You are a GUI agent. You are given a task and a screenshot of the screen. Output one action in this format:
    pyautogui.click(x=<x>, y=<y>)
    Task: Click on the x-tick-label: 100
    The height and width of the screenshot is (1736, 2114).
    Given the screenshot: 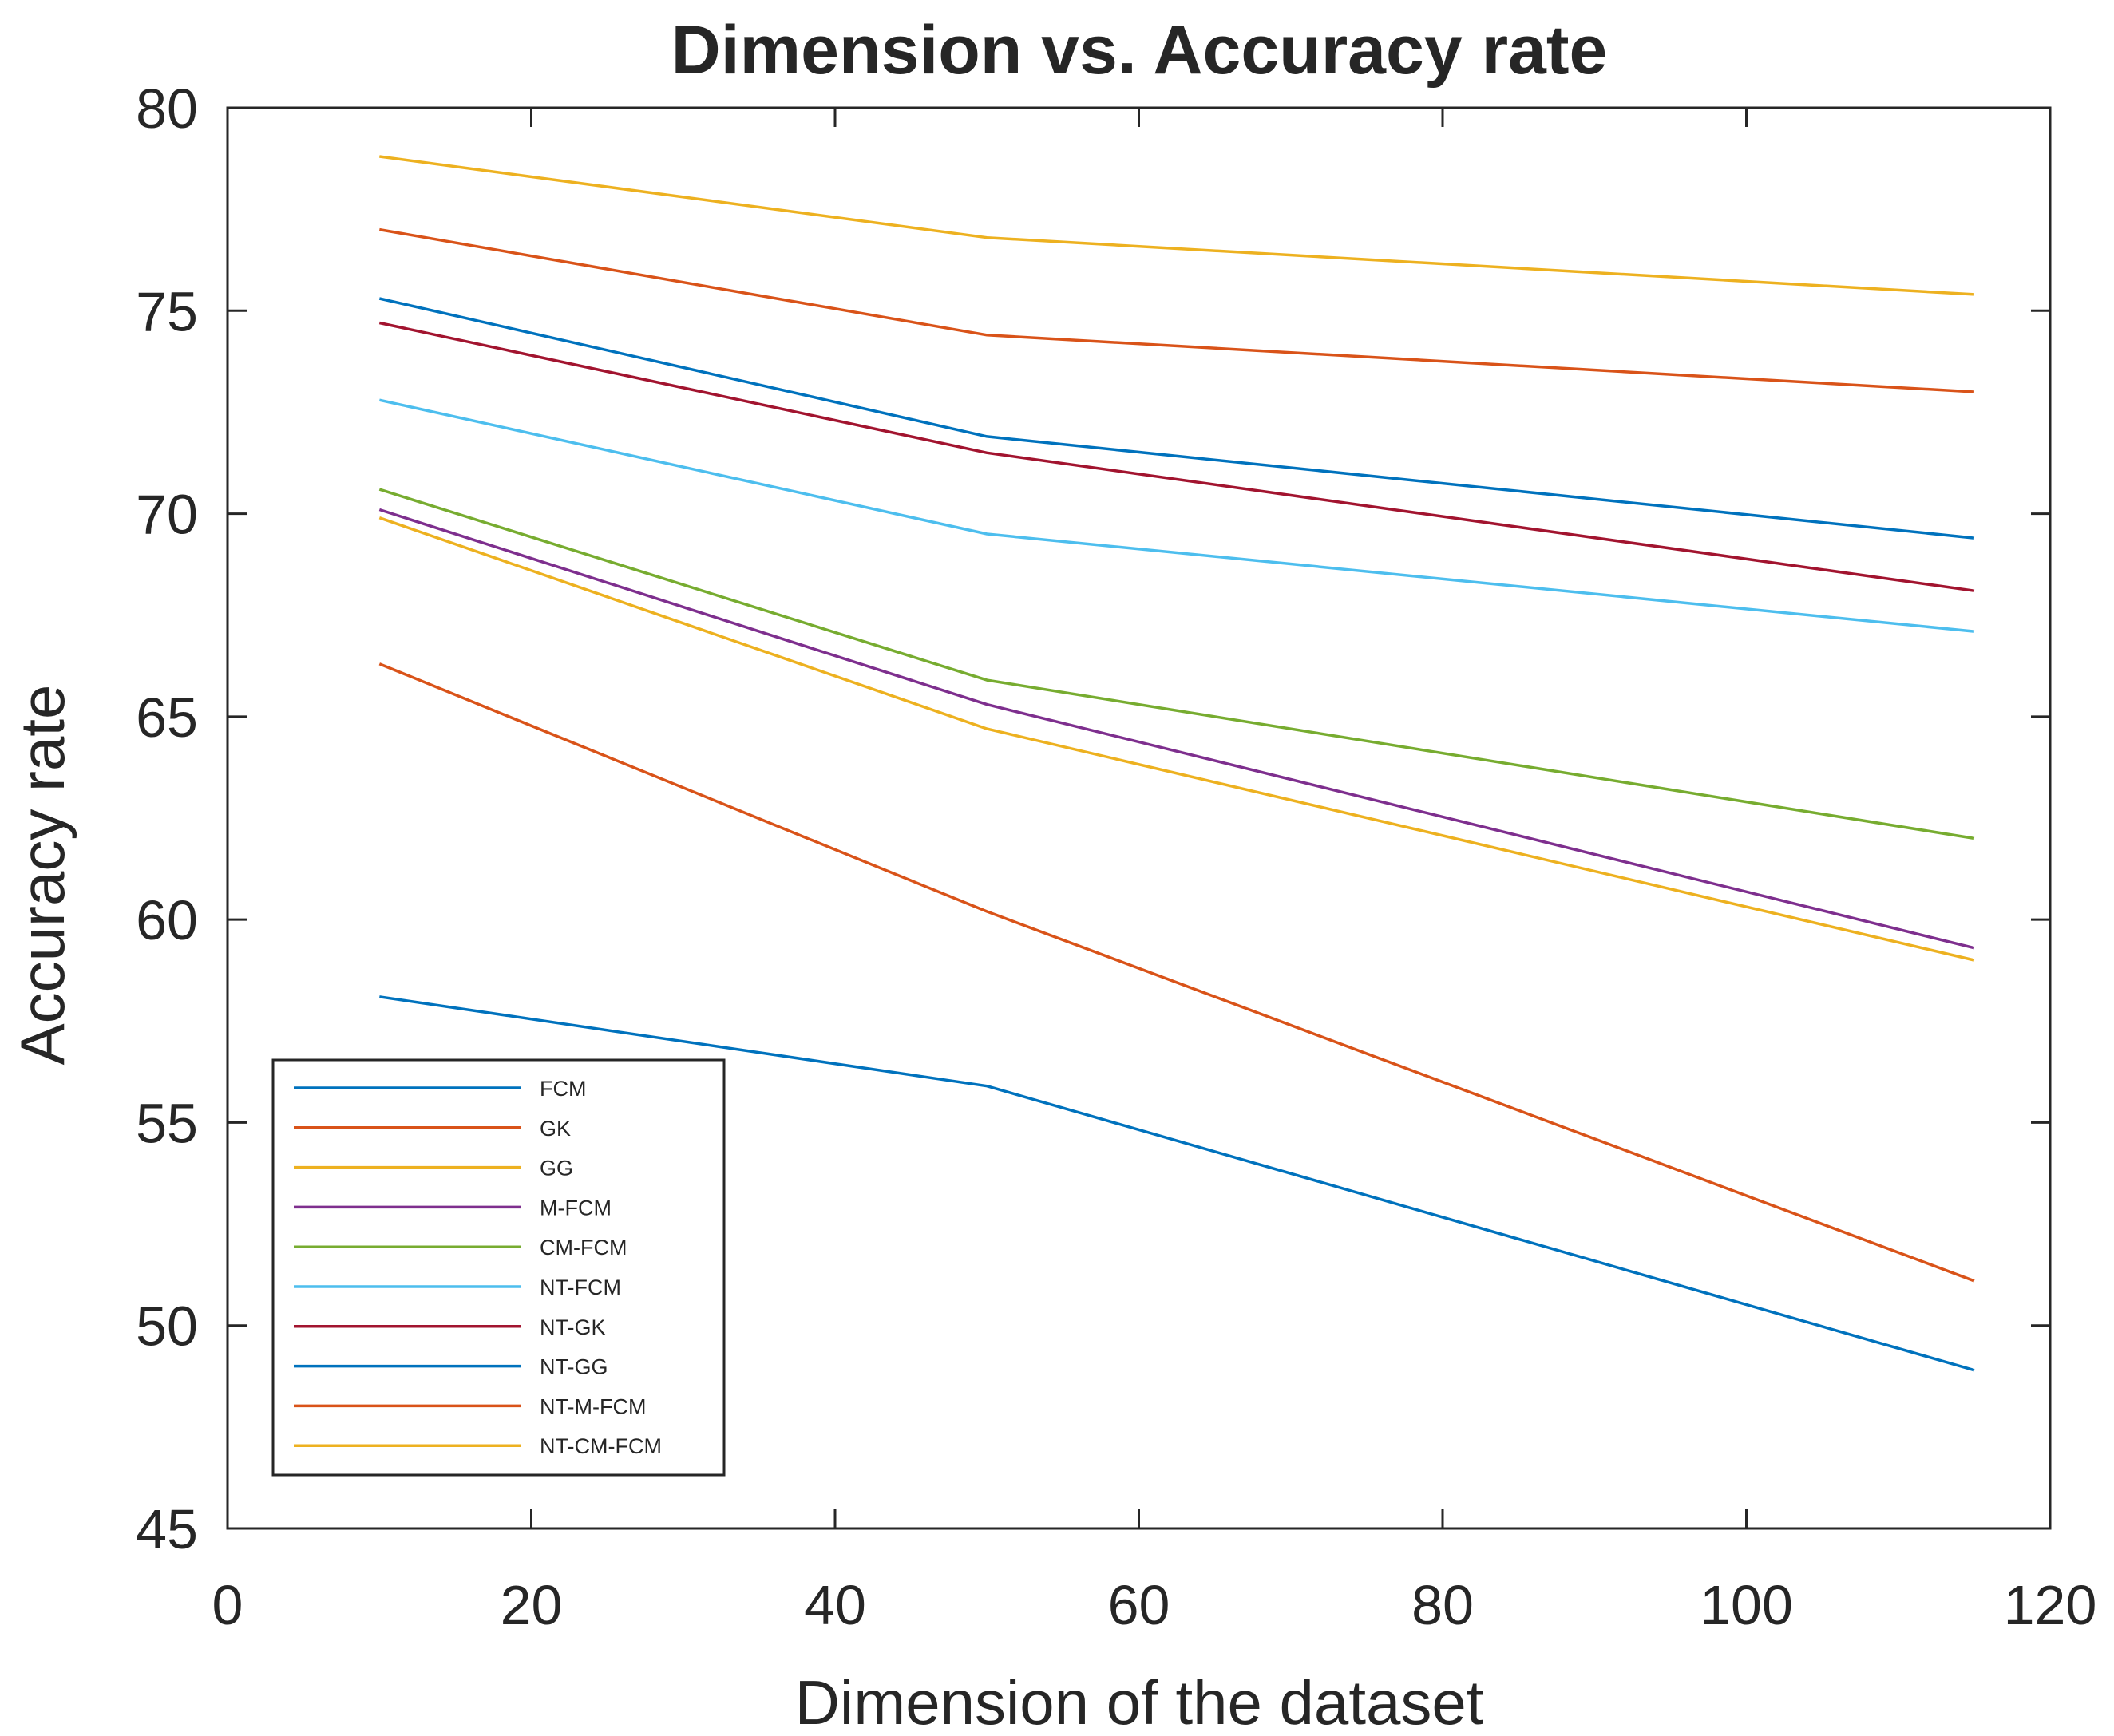 What is the action you would take?
    pyautogui.click(x=1747, y=1605)
    